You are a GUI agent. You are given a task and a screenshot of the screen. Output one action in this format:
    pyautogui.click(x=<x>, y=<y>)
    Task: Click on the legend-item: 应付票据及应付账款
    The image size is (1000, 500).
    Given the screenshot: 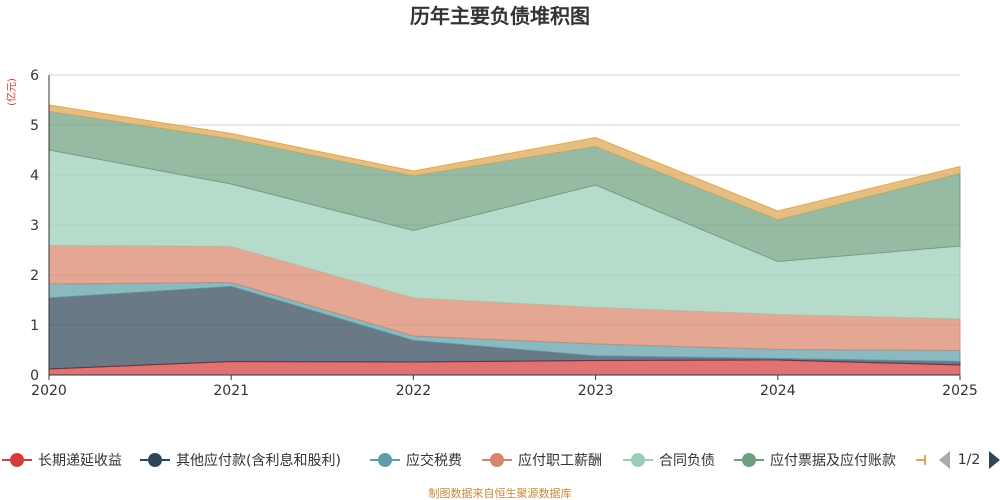 What is the action you would take?
    pyautogui.click(x=815, y=460)
    